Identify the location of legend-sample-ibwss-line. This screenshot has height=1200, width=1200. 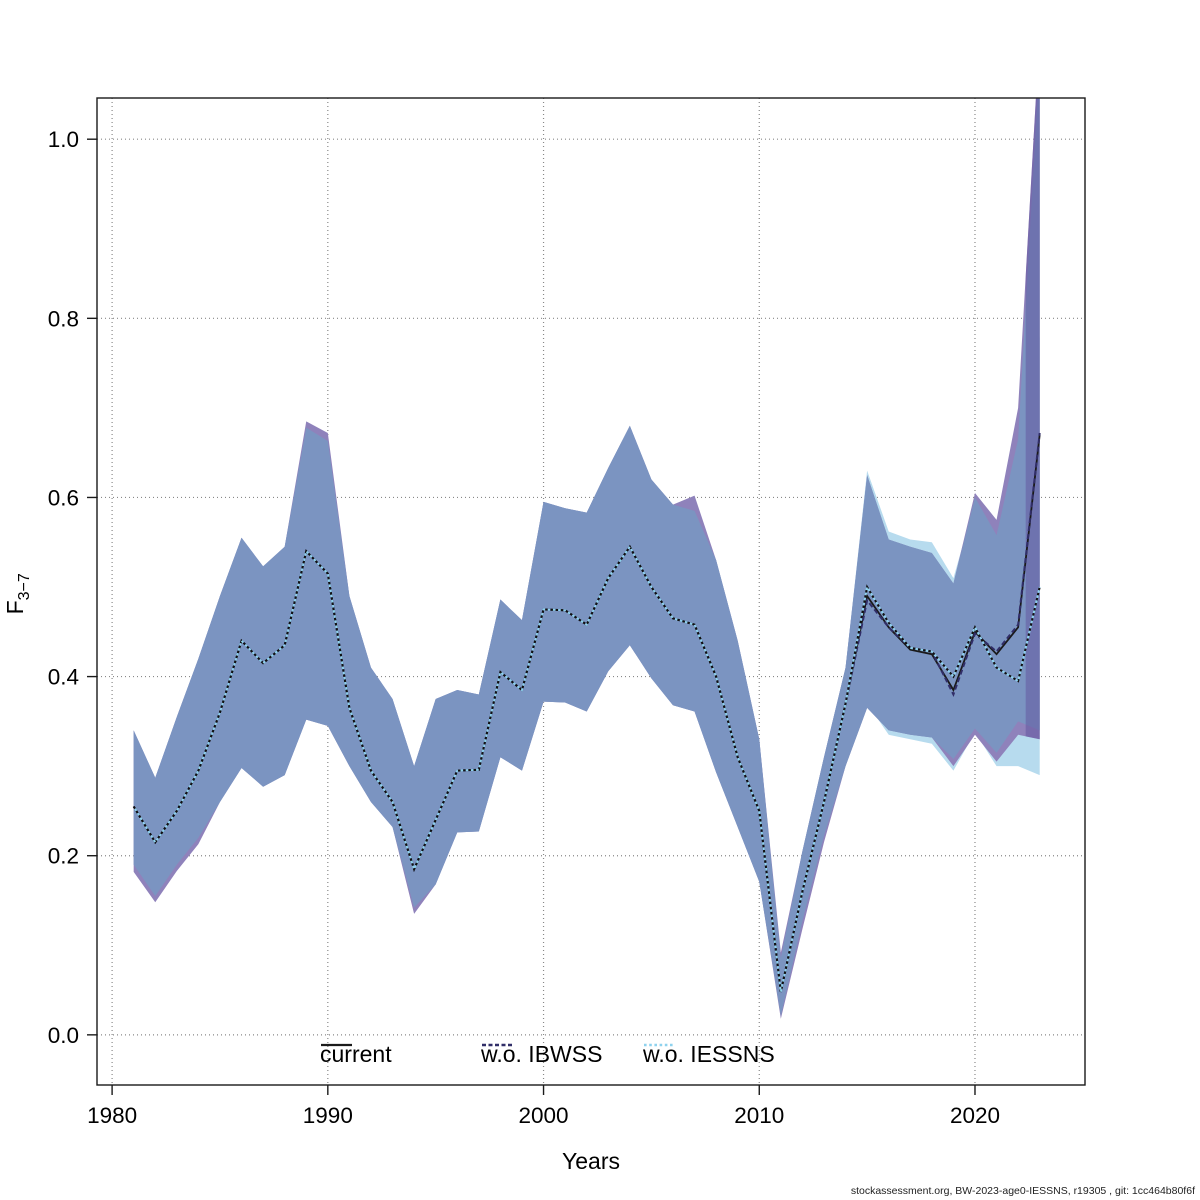
(497, 1045).